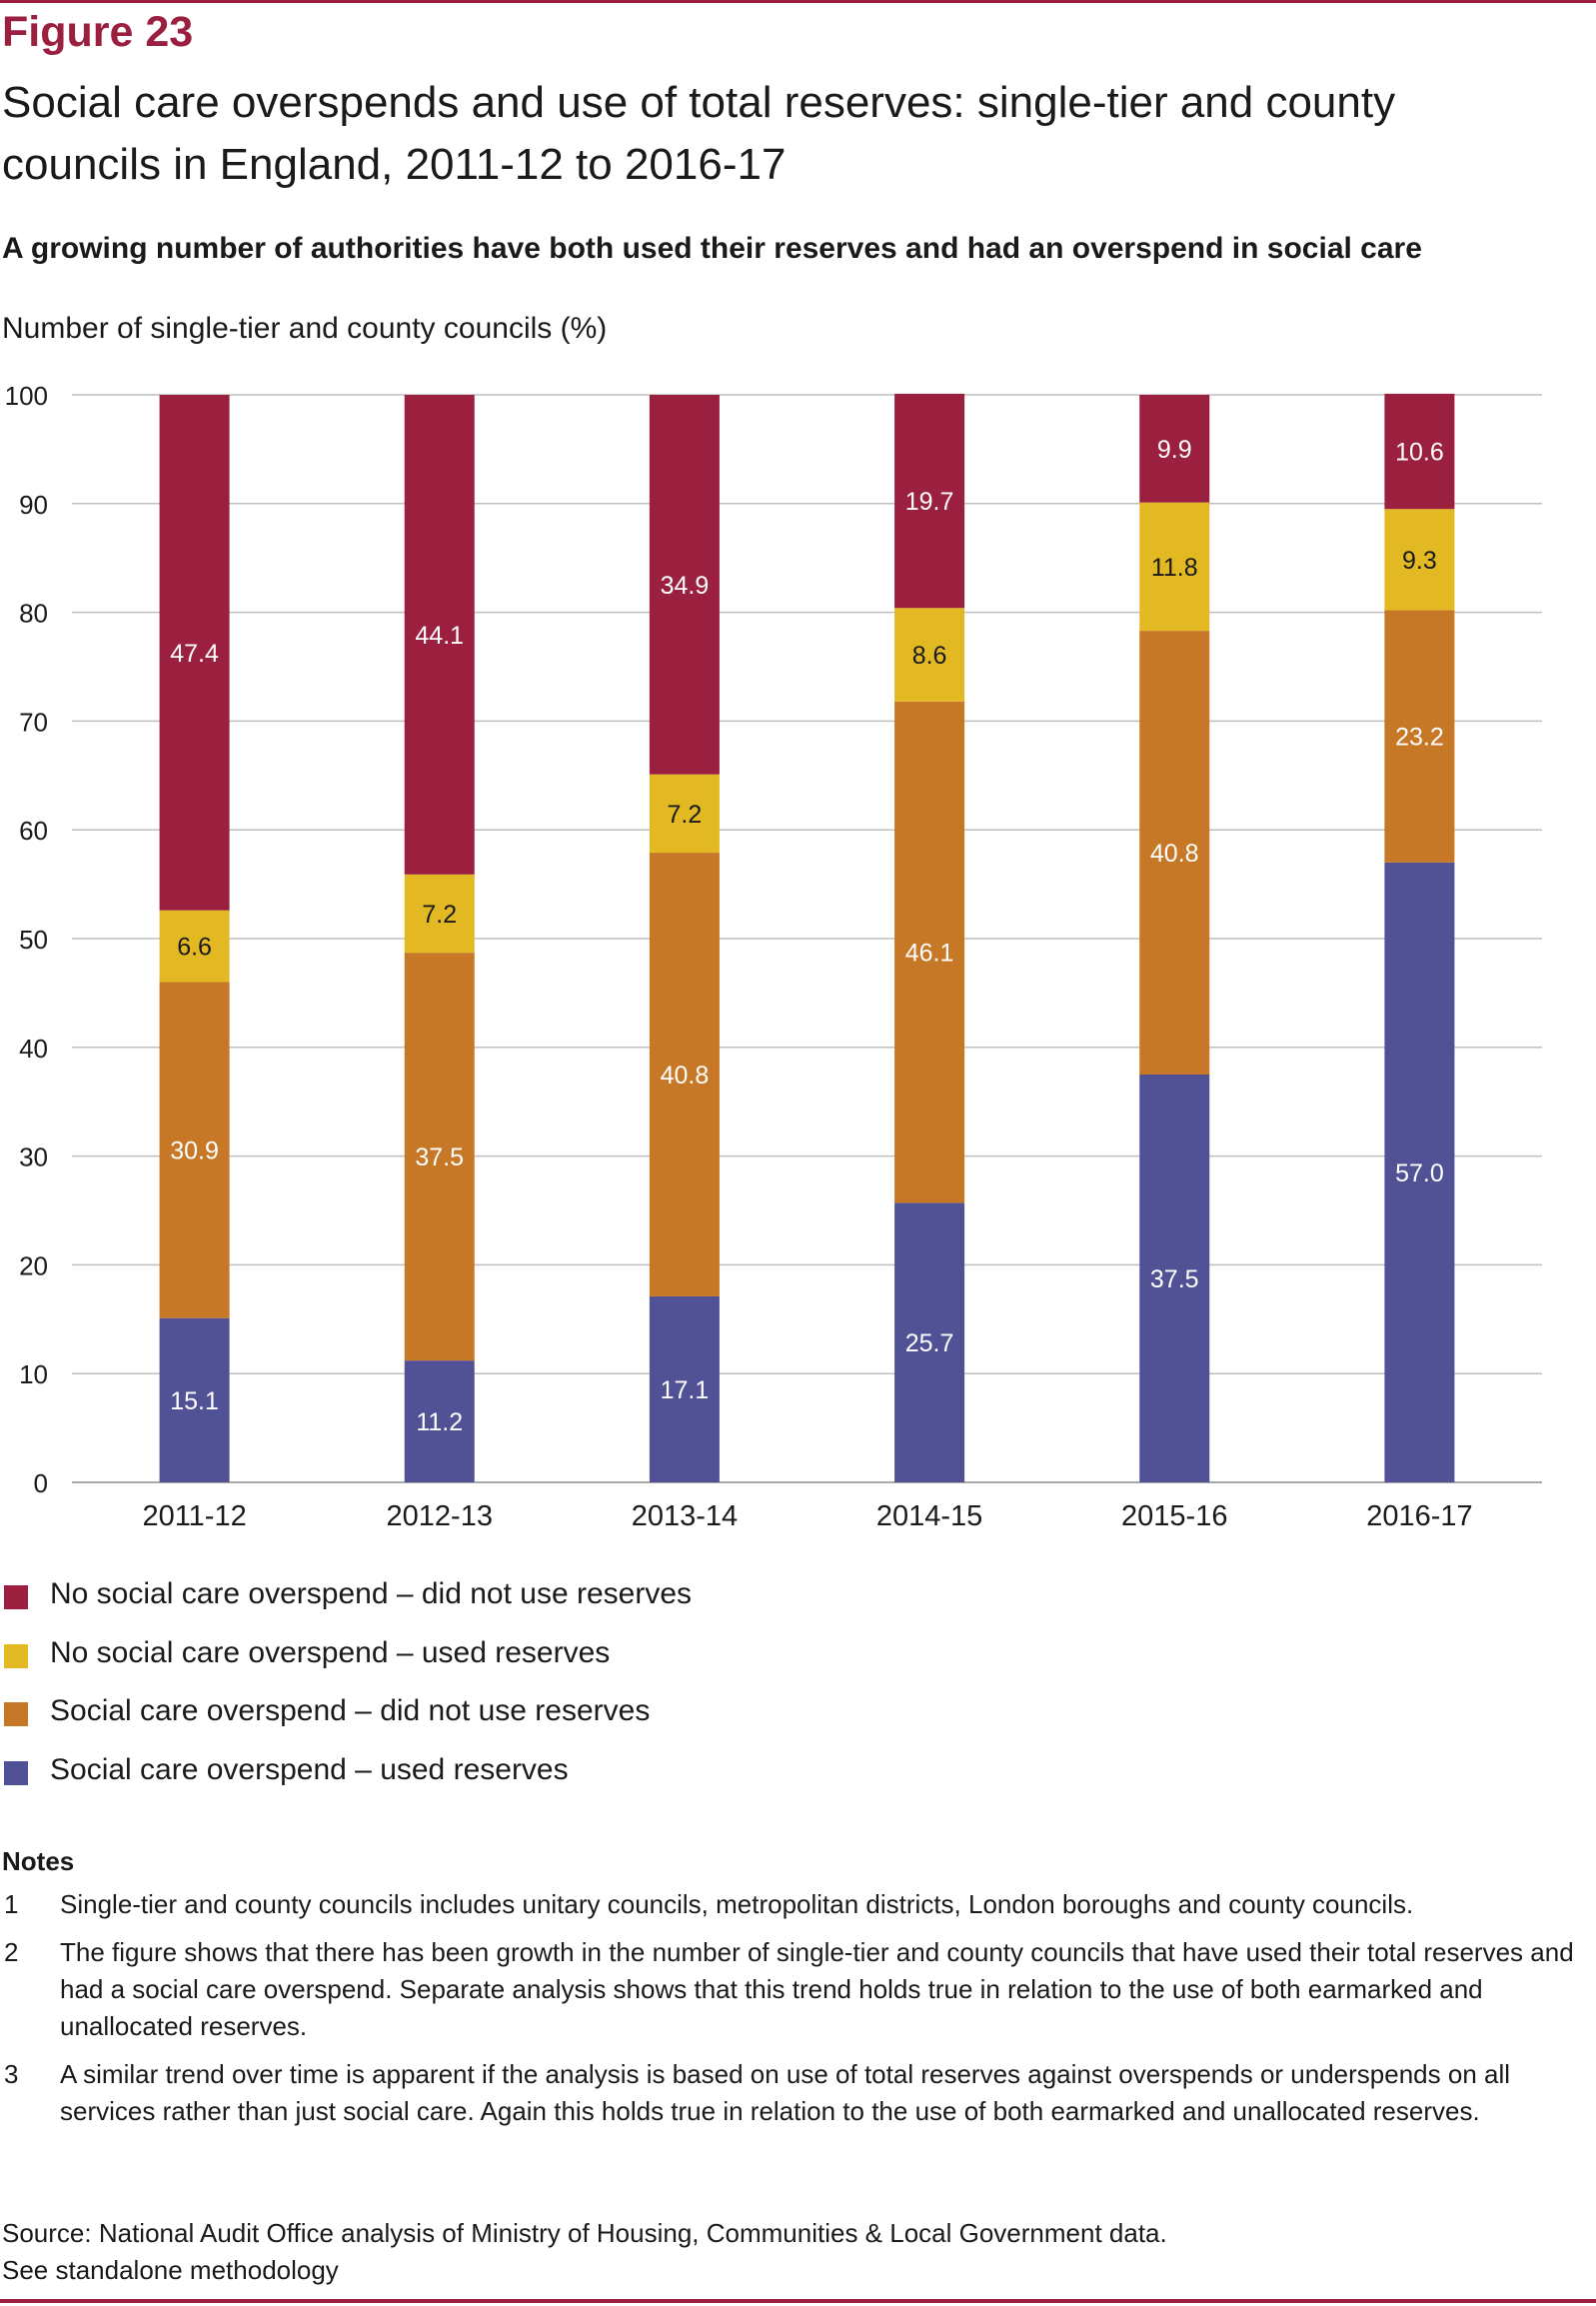 This screenshot has height=2306, width=1596. What do you see at coordinates (330, 1652) in the screenshot?
I see `legend-label: No social care overspend – used reserves` at bounding box center [330, 1652].